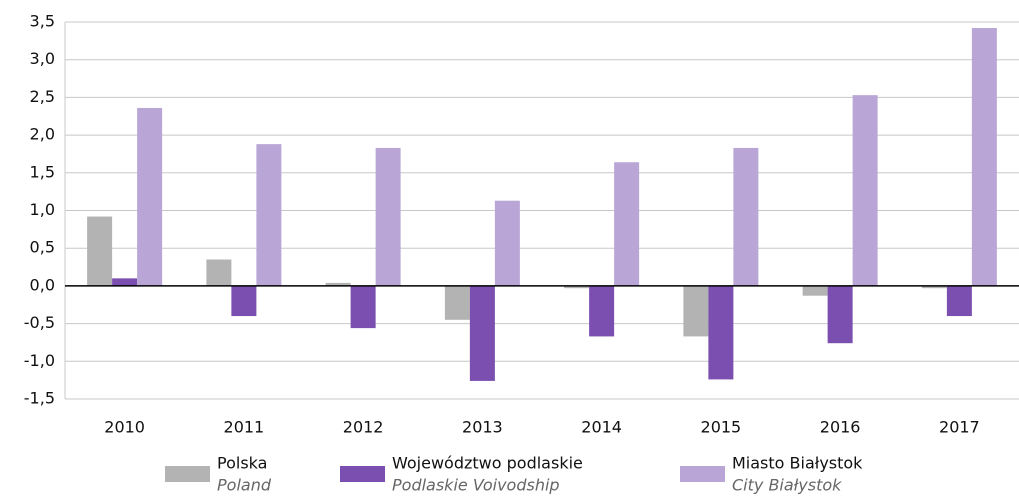 This screenshot has width=1019, height=497. Describe the element at coordinates (39, 322) in the screenshot. I see `y-tick-label: -0,5` at that location.